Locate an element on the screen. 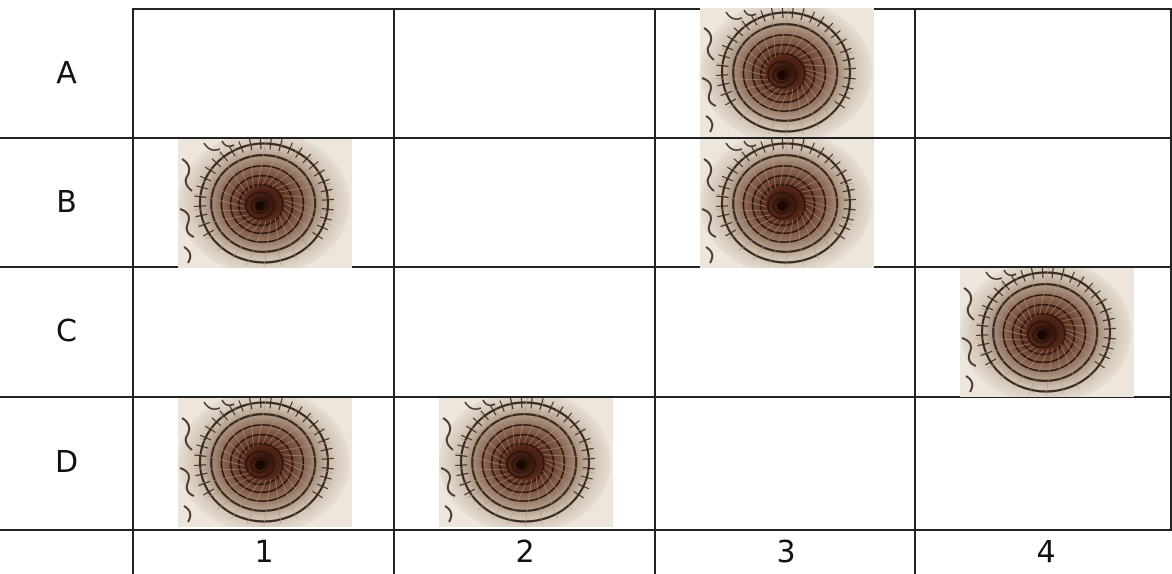  cell-c4 is located at coordinates (1044, 332).